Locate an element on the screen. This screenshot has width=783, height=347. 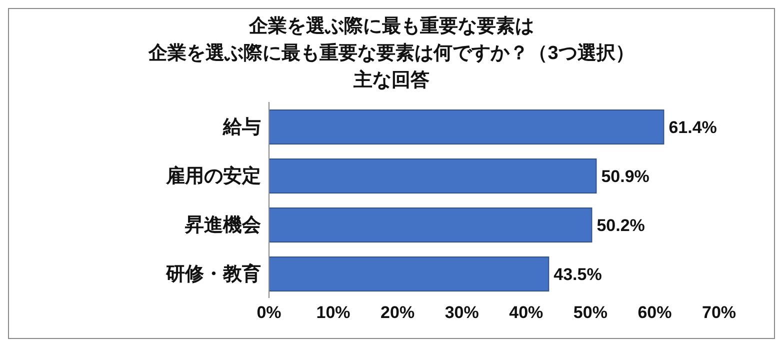
data-label: 50.2% is located at coordinates (620, 226).